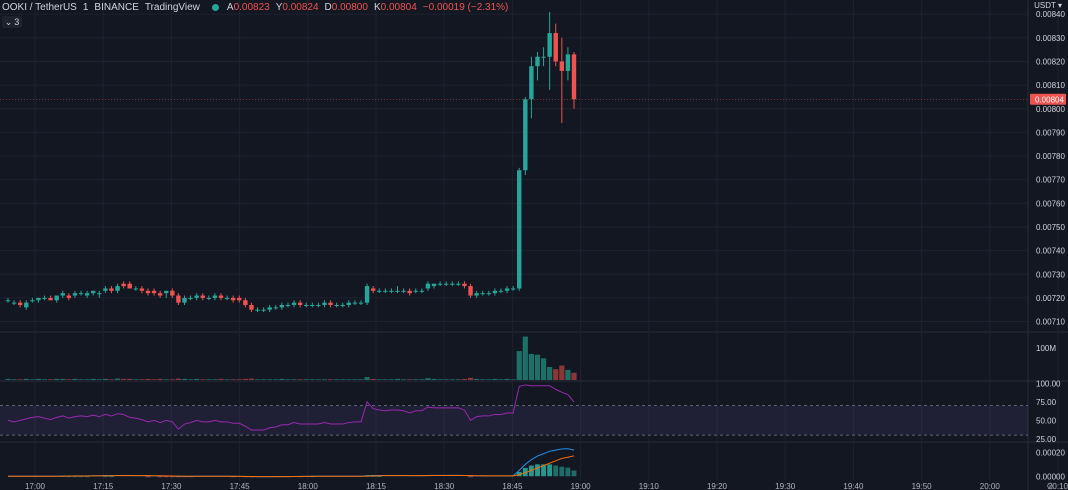 Image resolution: width=1068 pixels, height=490 pixels. What do you see at coordinates (1048, 5) in the screenshot?
I see `currency-selector: USDT ▾` at bounding box center [1048, 5].